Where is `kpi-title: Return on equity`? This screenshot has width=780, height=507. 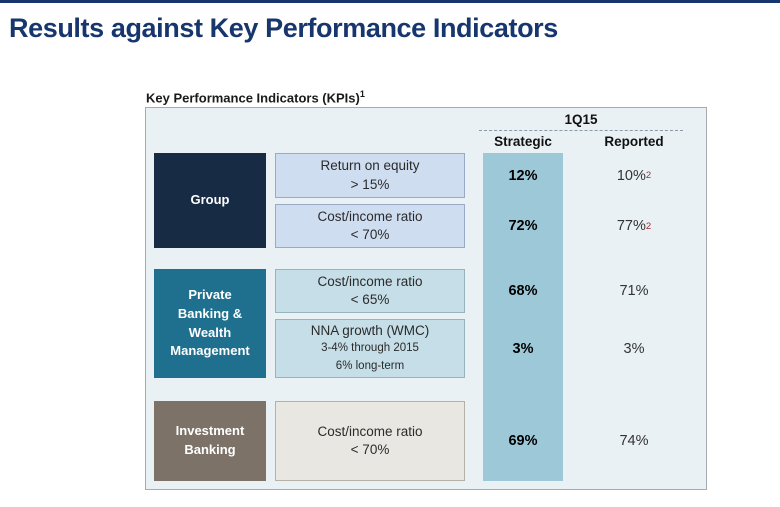
kpi-title: Return on equity is located at coordinates (370, 166).